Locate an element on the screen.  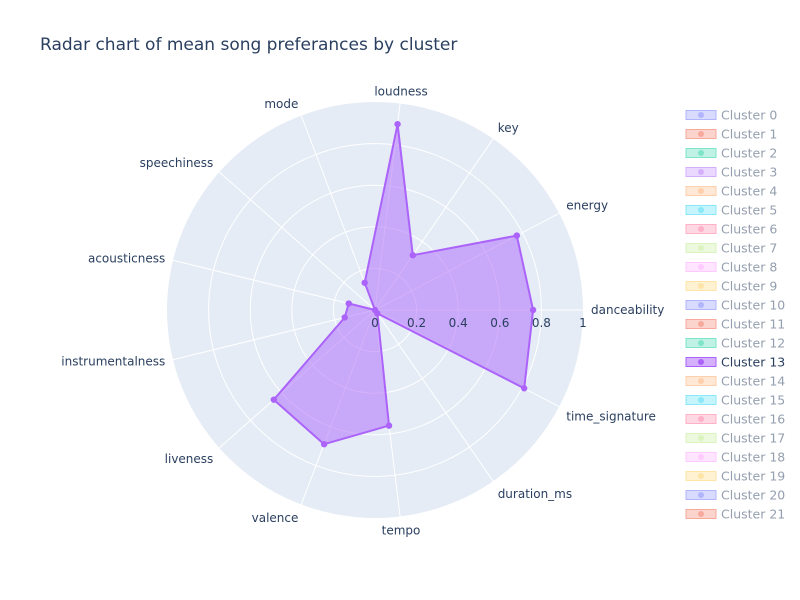
legend-label: Cluster 7 is located at coordinates (749, 248).